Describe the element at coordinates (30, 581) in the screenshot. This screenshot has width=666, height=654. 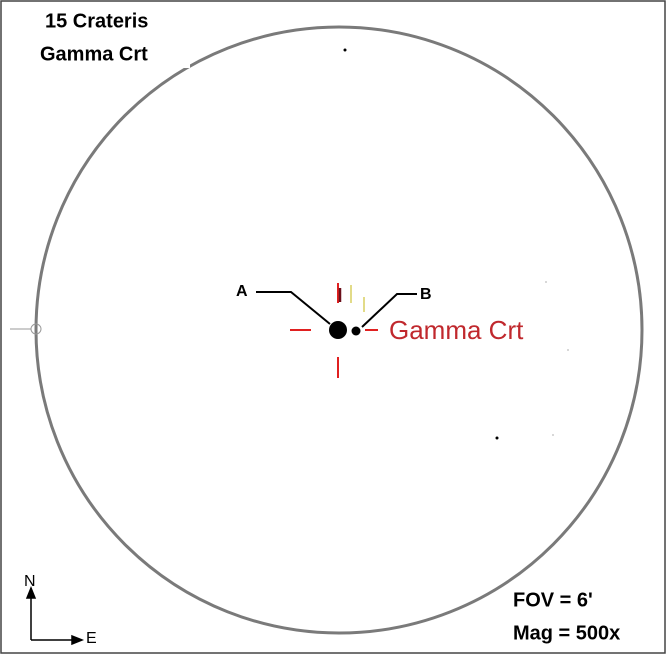
I see `compass-north: N` at that location.